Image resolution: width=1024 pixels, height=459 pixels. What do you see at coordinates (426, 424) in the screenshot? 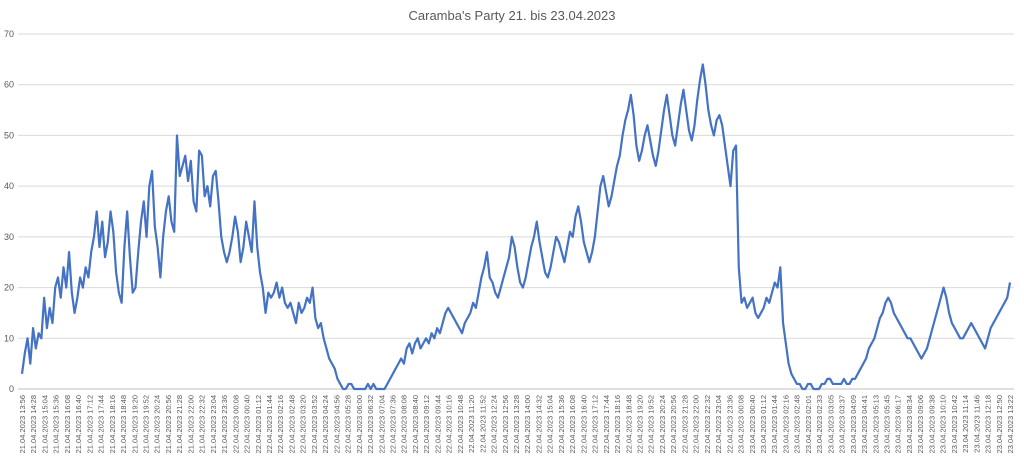
I see `x-tick-label: 22.04.2023 09:12` at bounding box center [426, 424].